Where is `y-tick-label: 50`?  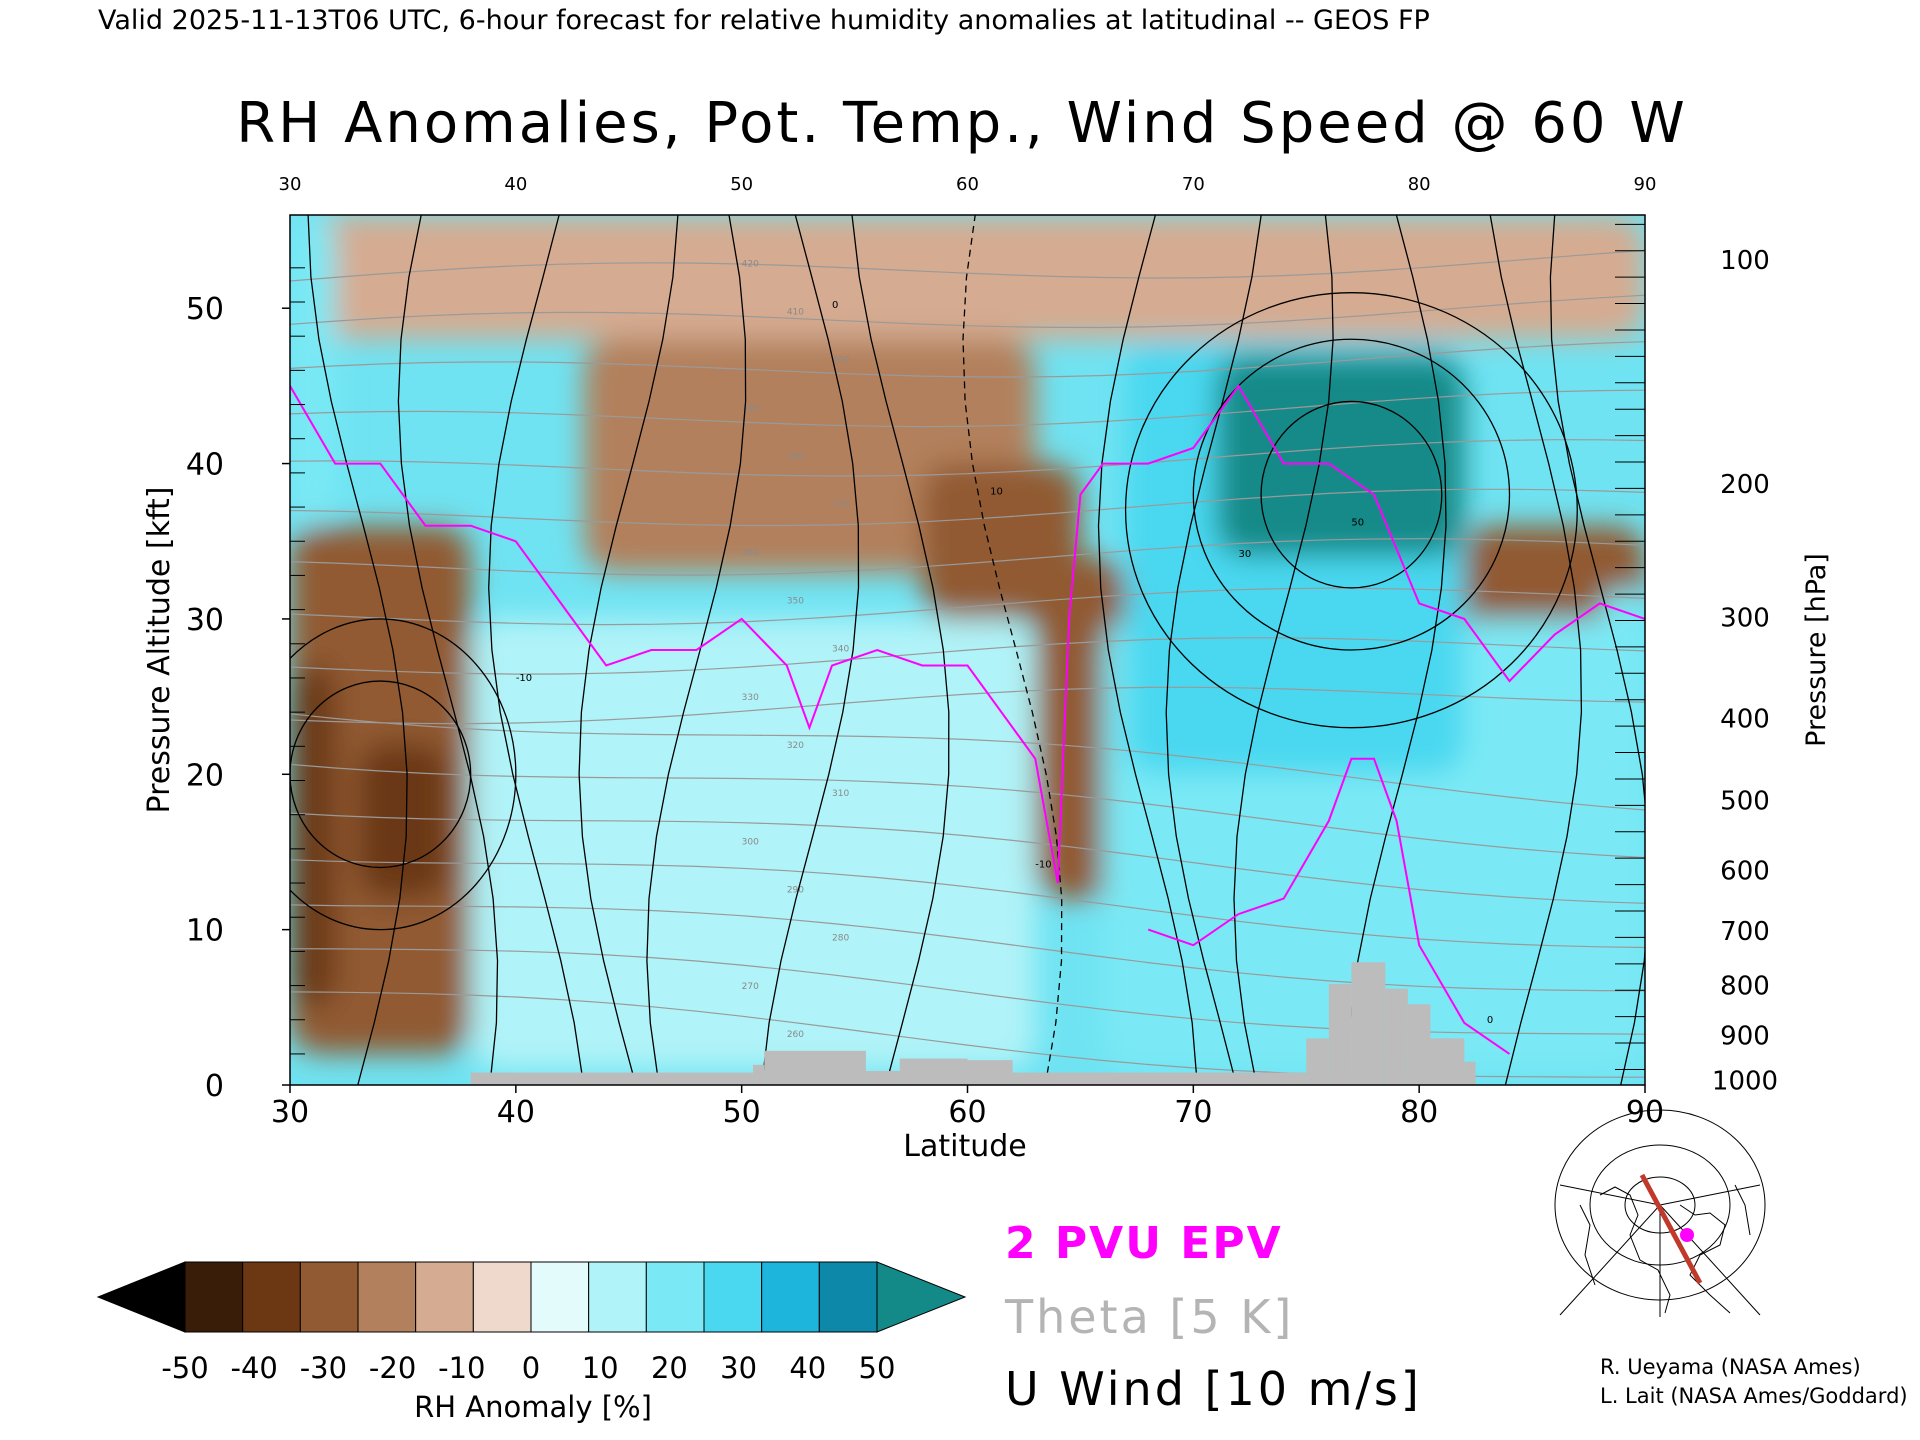
y-tick-label: 50 is located at coordinates (205, 309).